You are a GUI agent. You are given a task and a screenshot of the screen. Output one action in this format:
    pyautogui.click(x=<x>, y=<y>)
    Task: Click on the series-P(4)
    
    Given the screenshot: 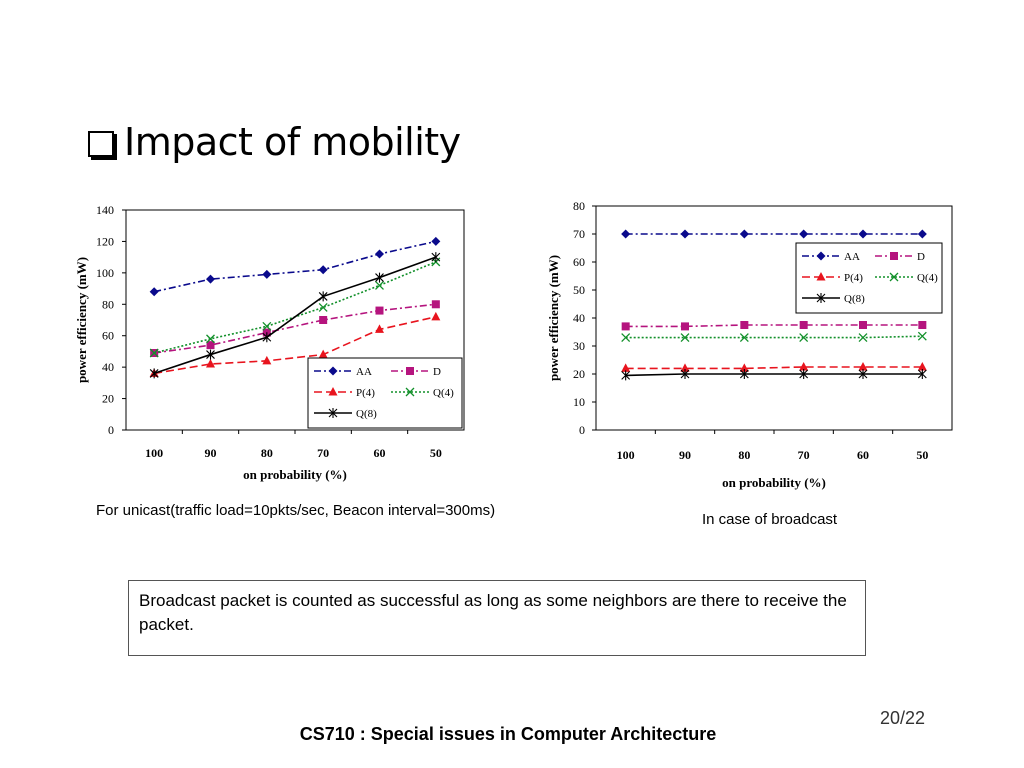 What is the action you would take?
    pyautogui.click(x=295, y=344)
    